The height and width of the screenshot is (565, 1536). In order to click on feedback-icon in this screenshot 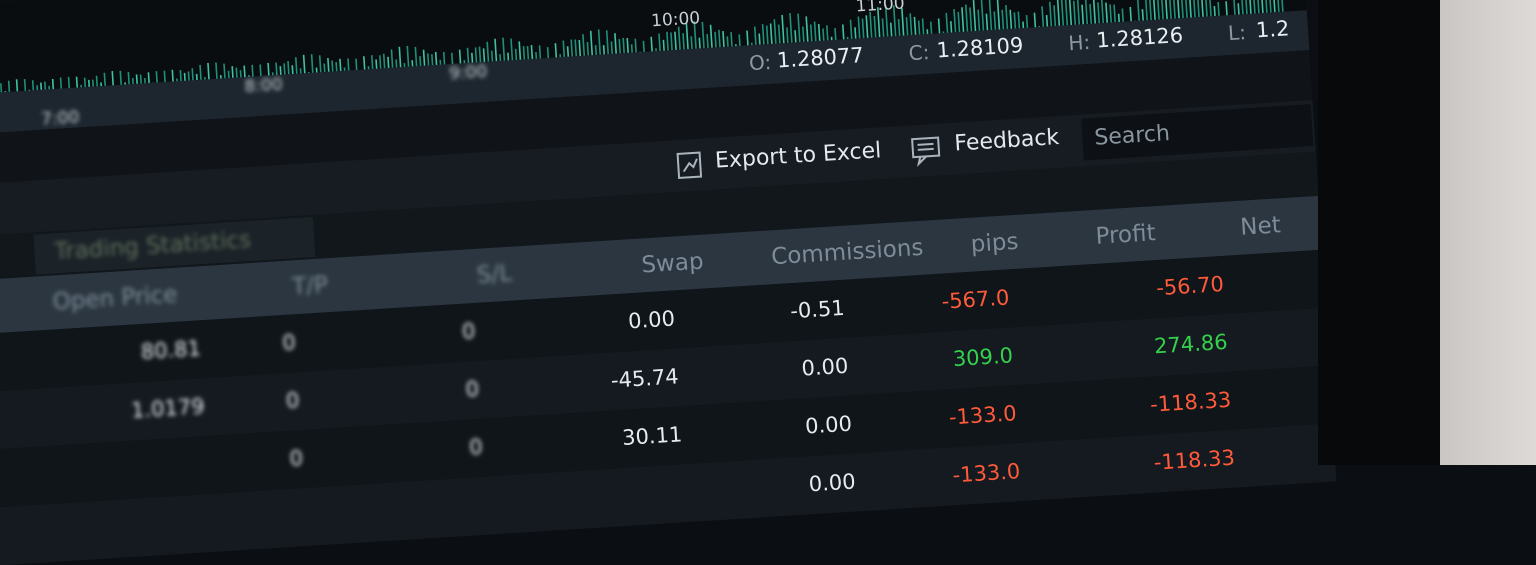, I will do `click(926, 151)`.